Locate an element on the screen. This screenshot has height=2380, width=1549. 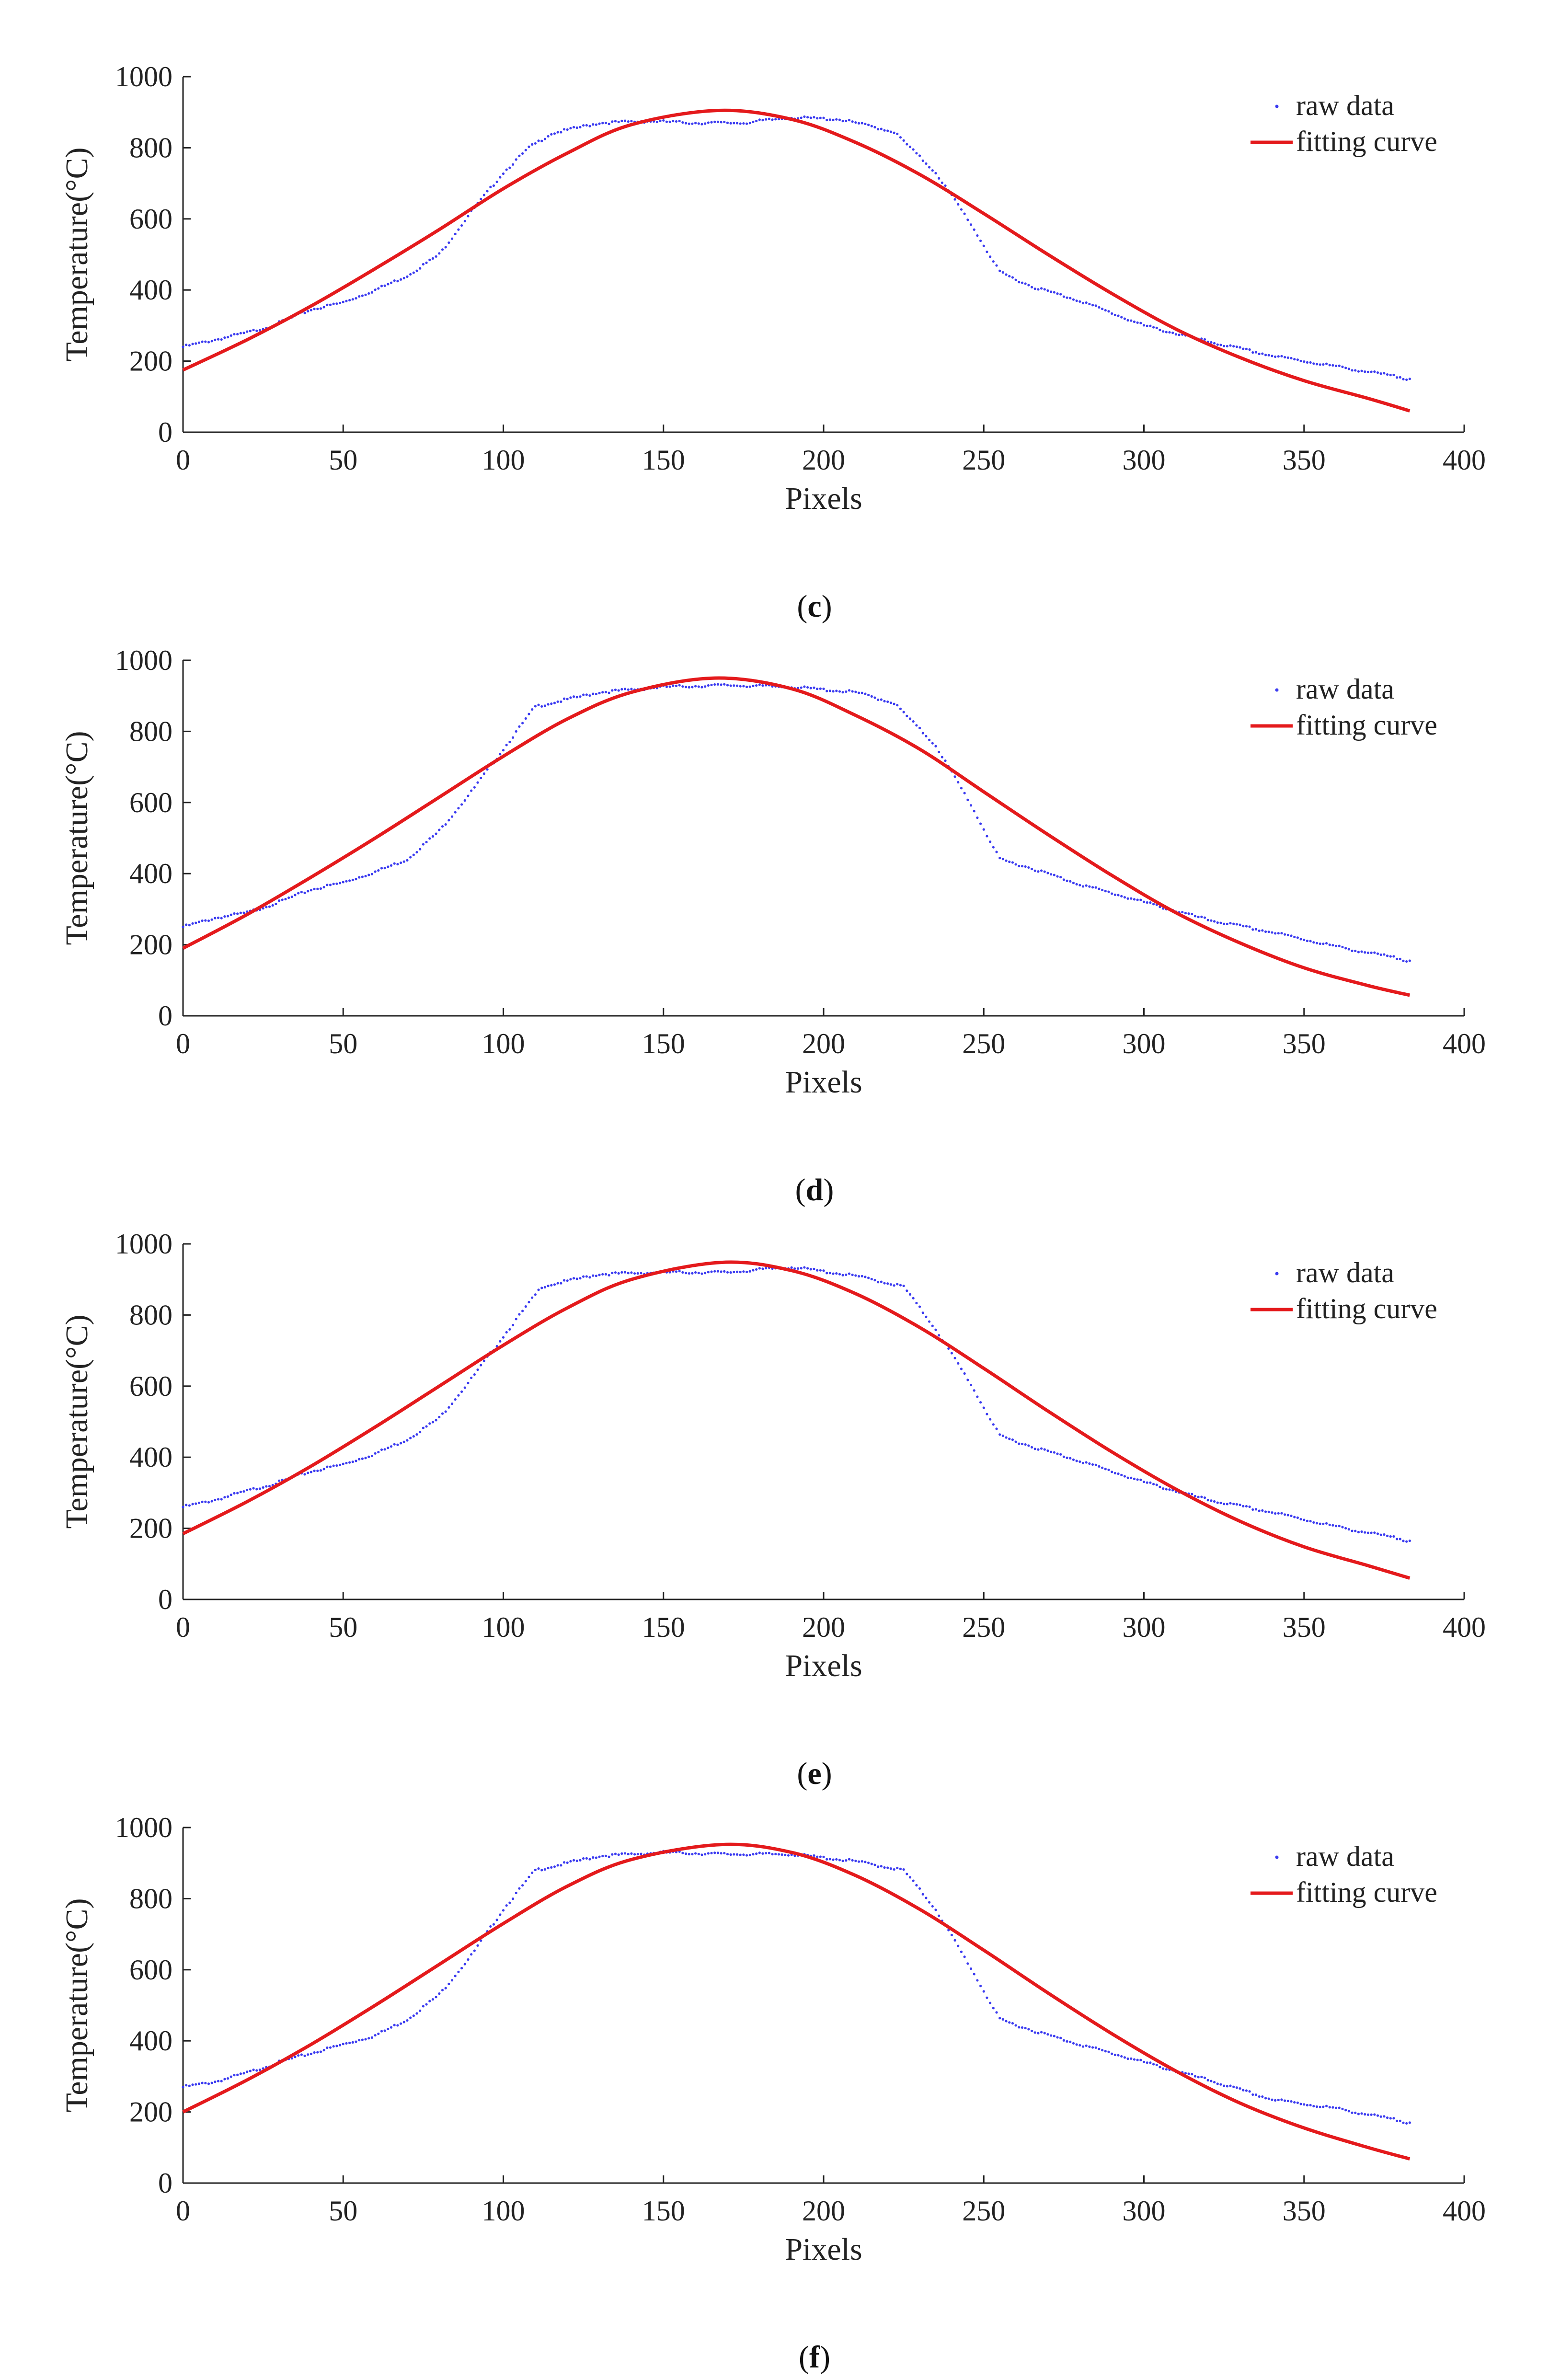
x-tick-label: 200 is located at coordinates (823, 1043).